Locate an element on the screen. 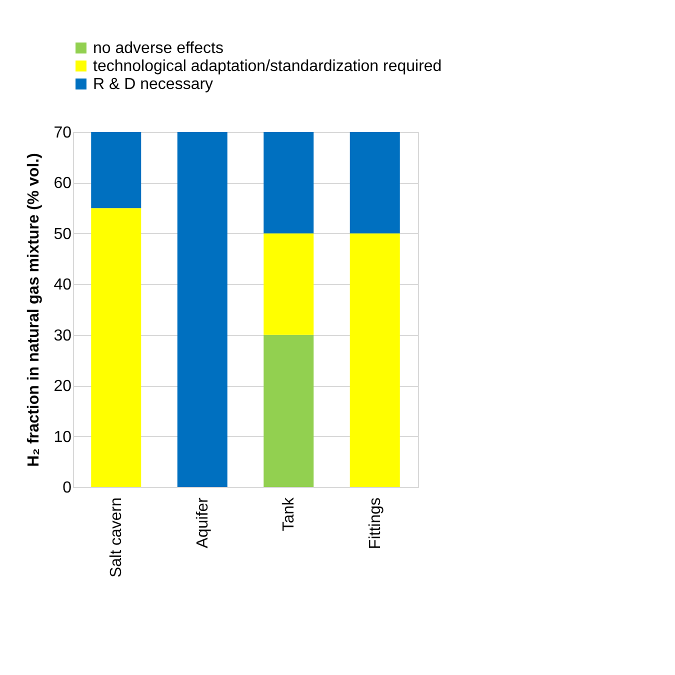 Image resolution: width=675 pixels, height=675 pixels. y-tick-label: 30 is located at coordinates (63, 335).